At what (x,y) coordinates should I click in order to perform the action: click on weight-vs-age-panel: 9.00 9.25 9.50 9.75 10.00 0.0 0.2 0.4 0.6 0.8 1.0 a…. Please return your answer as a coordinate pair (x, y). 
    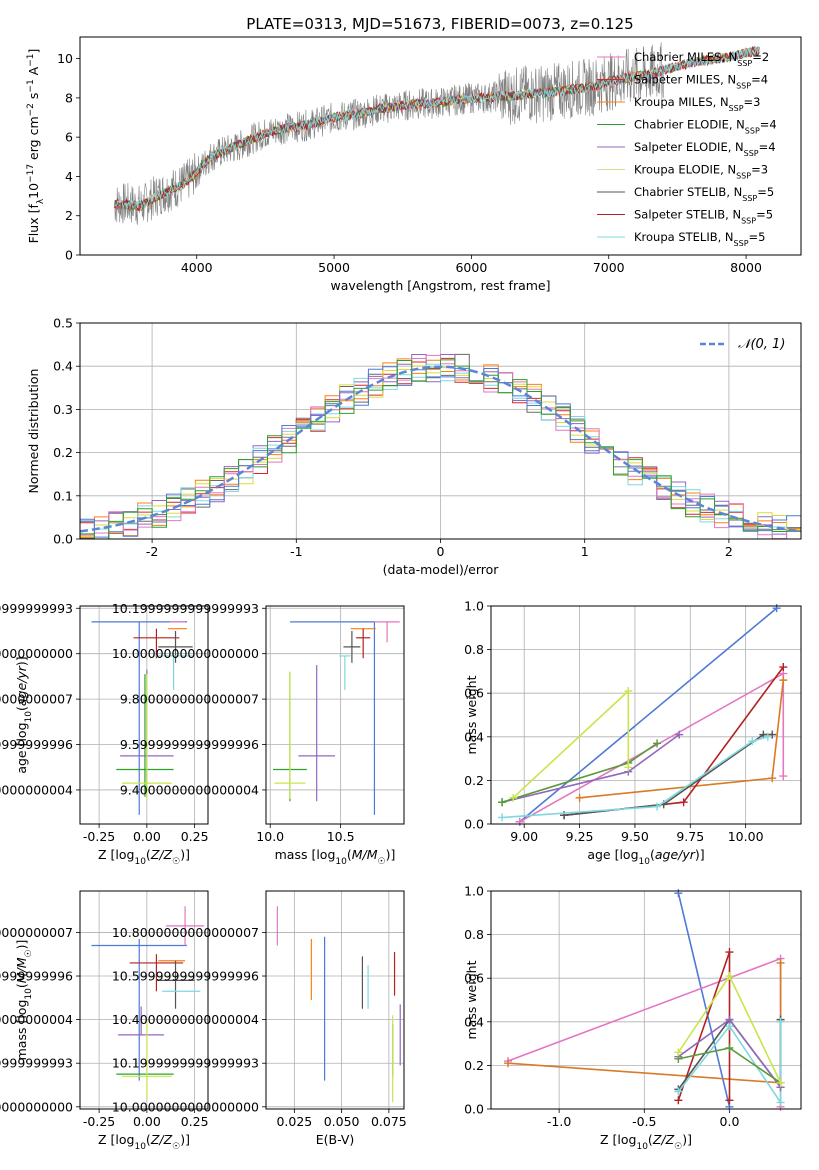
    Looking at the image, I should click on (633, 733).